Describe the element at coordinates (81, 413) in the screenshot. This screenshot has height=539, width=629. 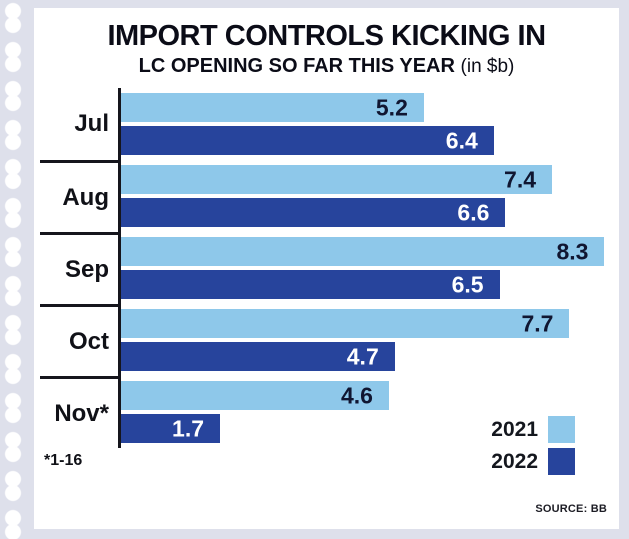
I see `category-label: Nov*` at that location.